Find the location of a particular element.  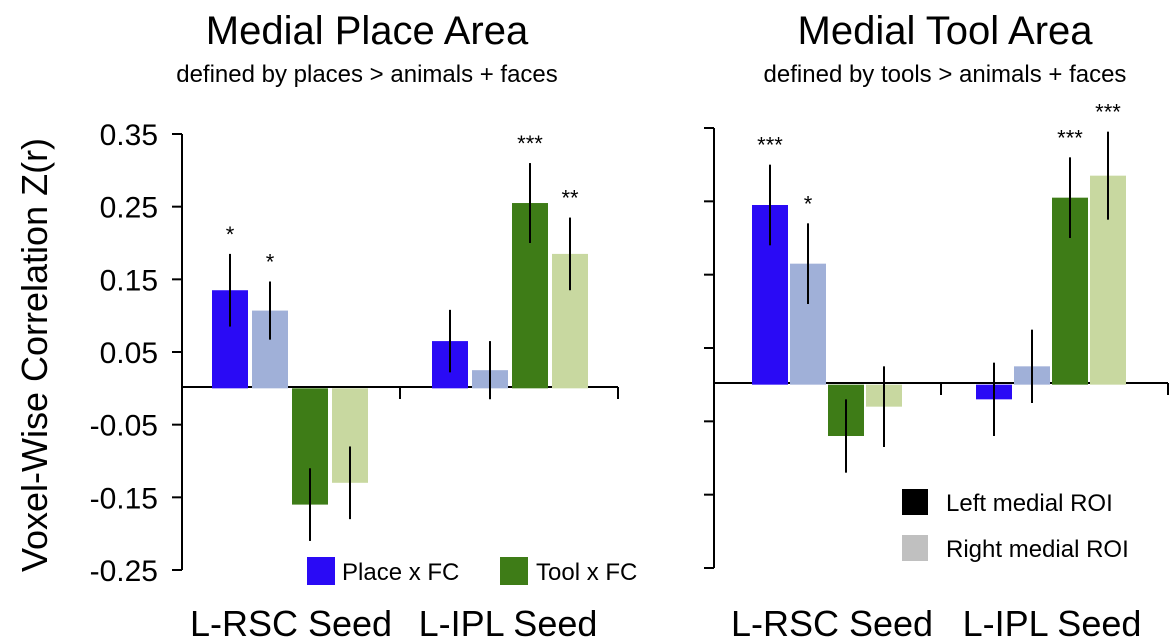

panel1-category-label: L-IPL Seed is located at coordinates (508, 623).